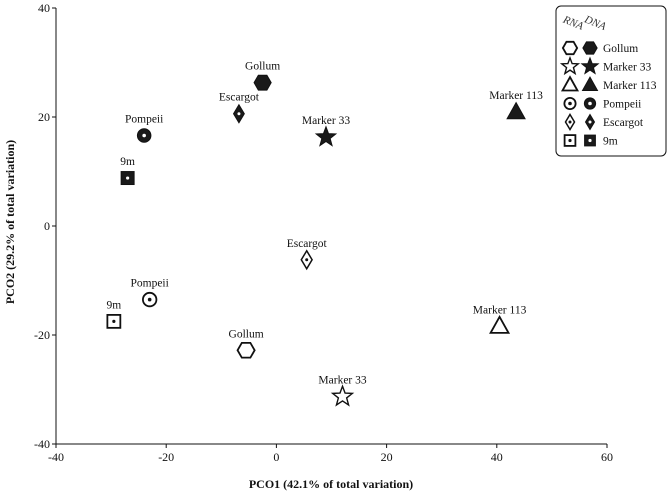  What do you see at coordinates (326, 121) in the screenshot?
I see `point-label-dna-marker-33: Marker 33` at bounding box center [326, 121].